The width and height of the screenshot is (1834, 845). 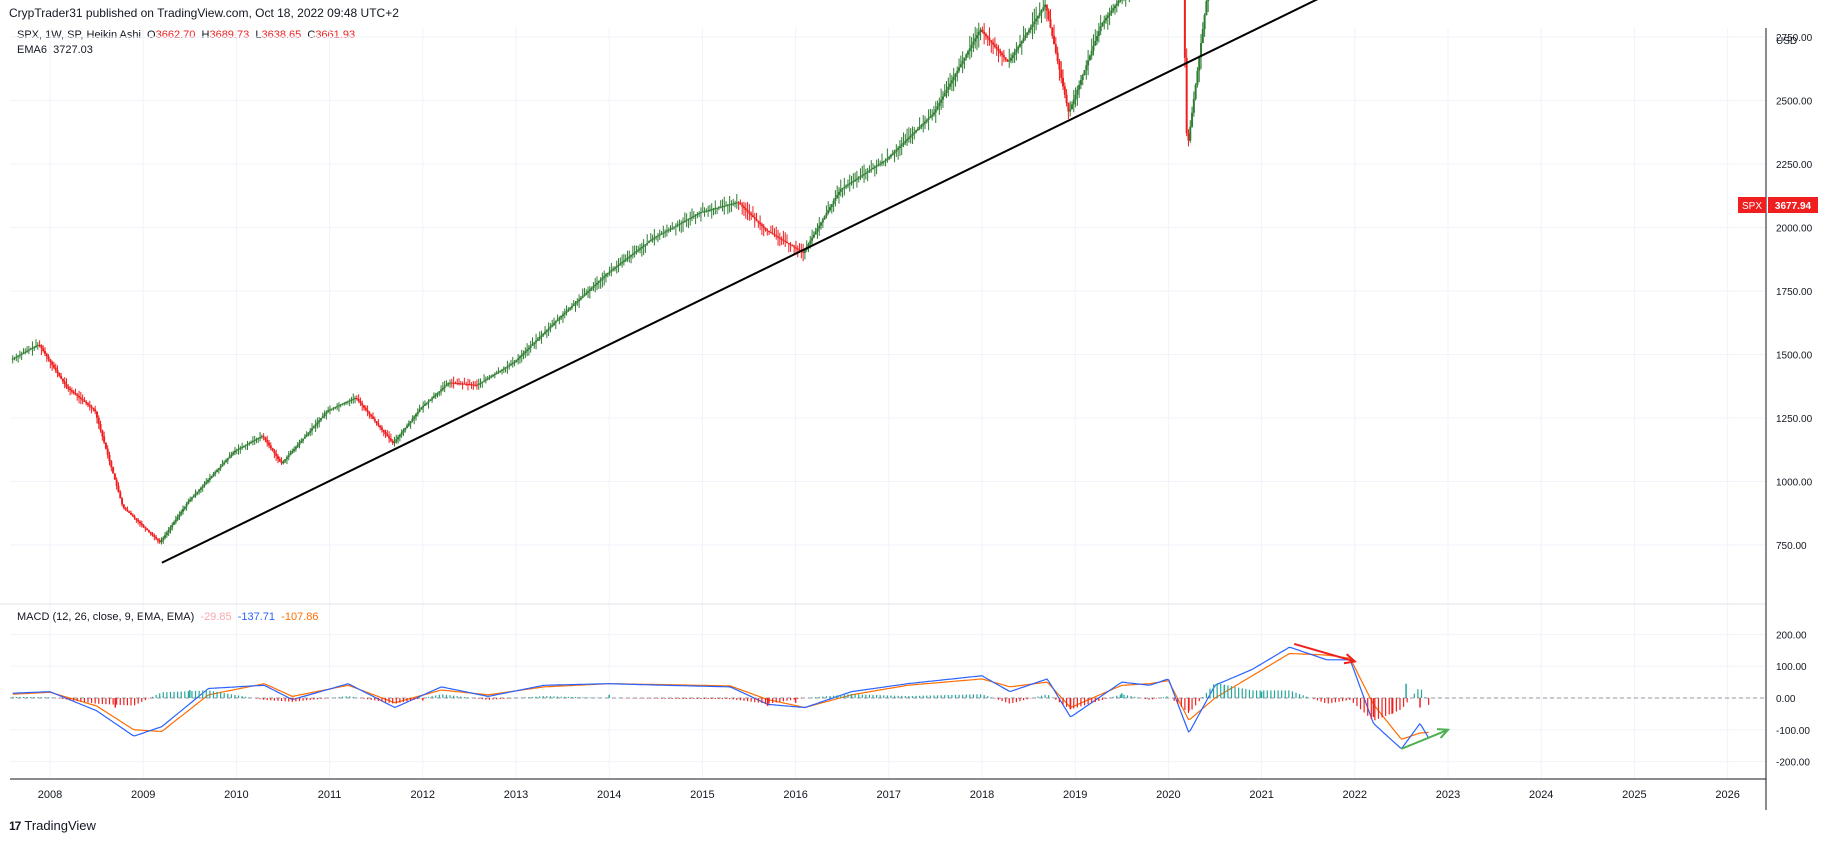 I want to click on time-tick-label: 2018, so click(x=982, y=795).